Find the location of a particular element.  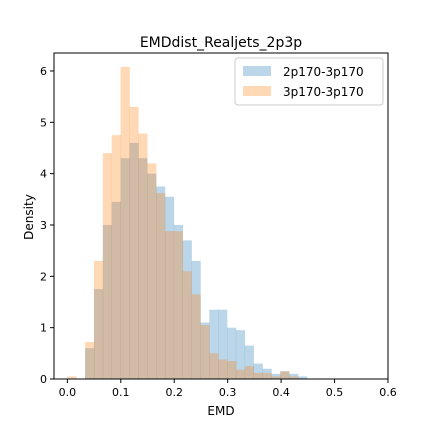

y-axis-label: Density is located at coordinates (29, 217).